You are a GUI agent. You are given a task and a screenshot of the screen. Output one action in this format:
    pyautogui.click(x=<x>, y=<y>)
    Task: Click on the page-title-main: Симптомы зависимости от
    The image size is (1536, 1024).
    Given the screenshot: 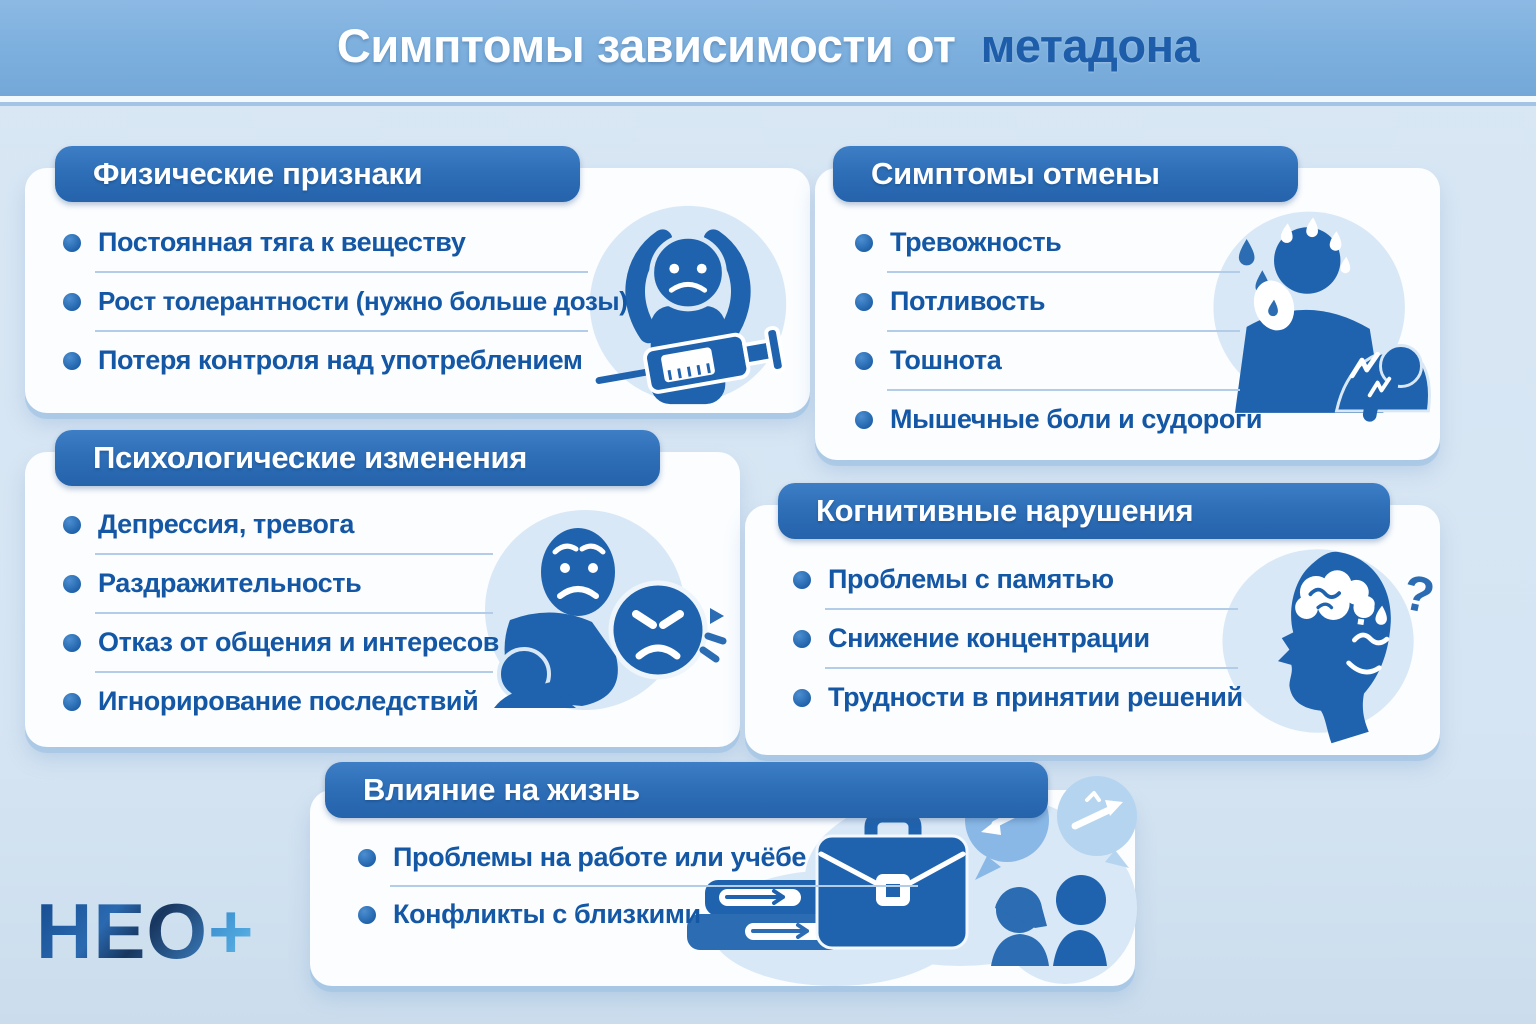 What is the action you would take?
    pyautogui.click(x=646, y=45)
    